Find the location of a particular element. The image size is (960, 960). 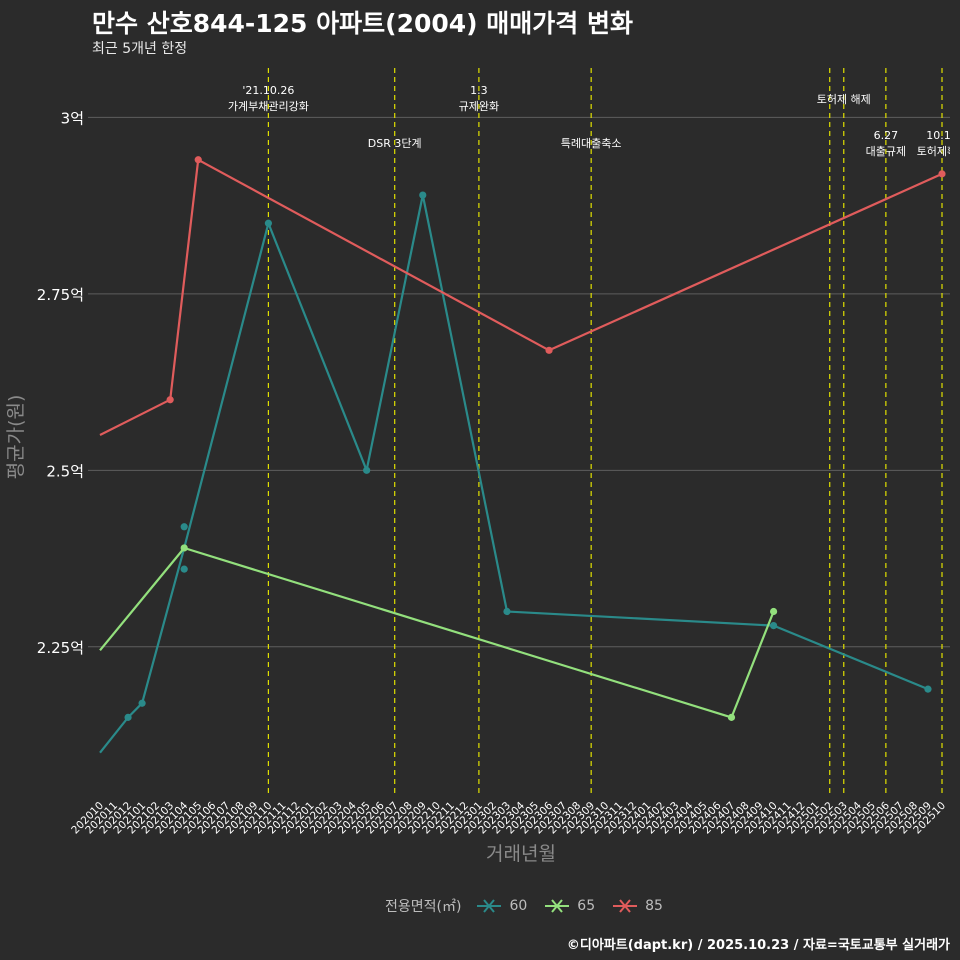

chart-subtitle: 최근 5개년 한정 is located at coordinates (140, 49).